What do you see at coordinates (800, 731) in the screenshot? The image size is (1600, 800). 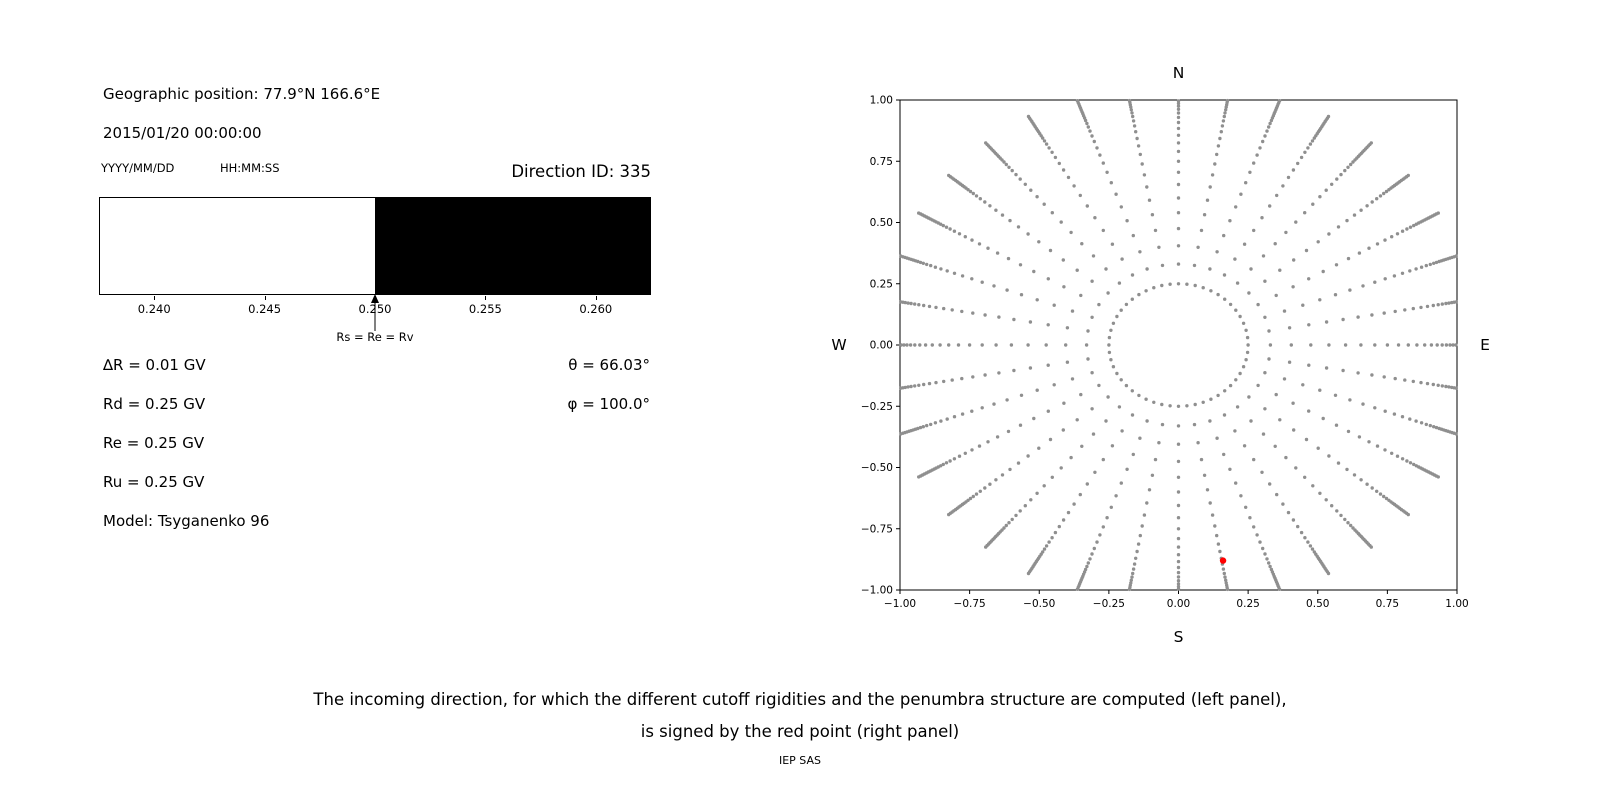 I see `caption-line-2: is signed by the red point (right panel)` at bounding box center [800, 731].